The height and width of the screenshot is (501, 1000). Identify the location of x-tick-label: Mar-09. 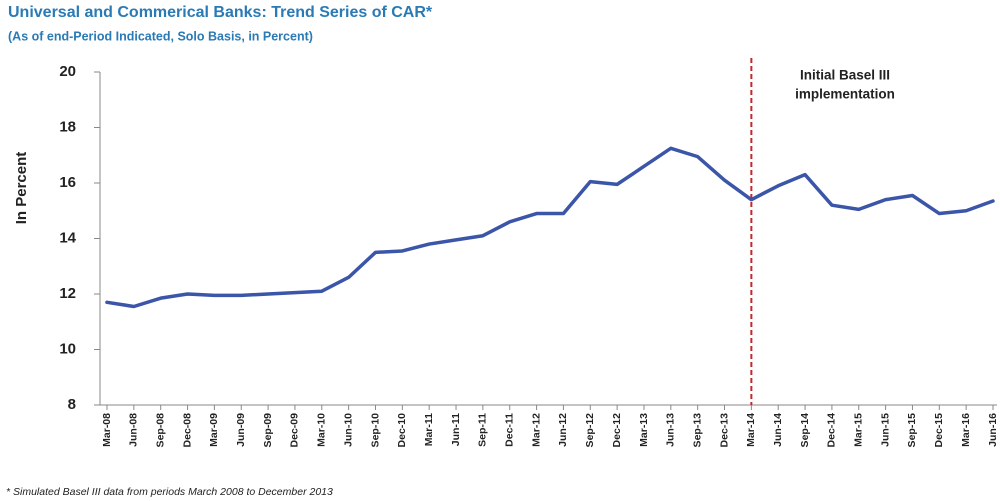
(214, 430).